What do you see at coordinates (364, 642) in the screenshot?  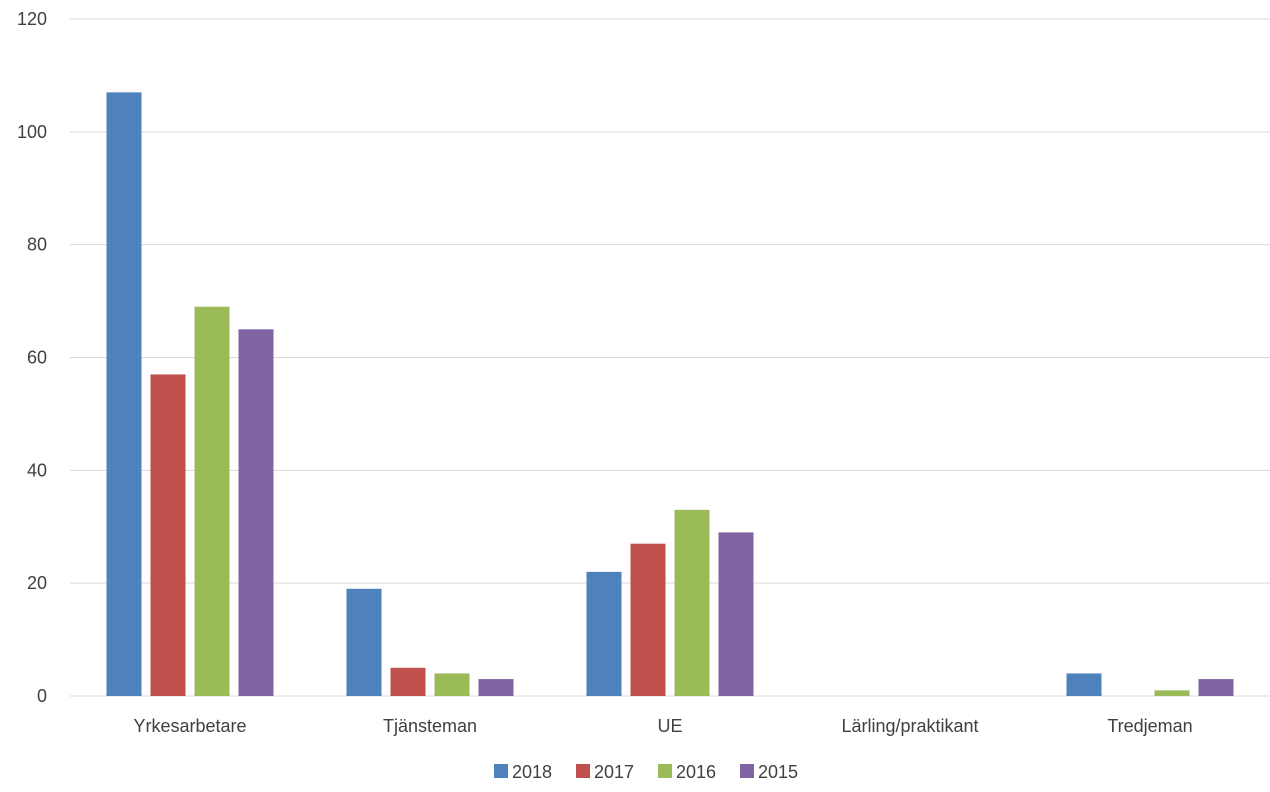 I see `bar-2018-Tjänsteman` at bounding box center [364, 642].